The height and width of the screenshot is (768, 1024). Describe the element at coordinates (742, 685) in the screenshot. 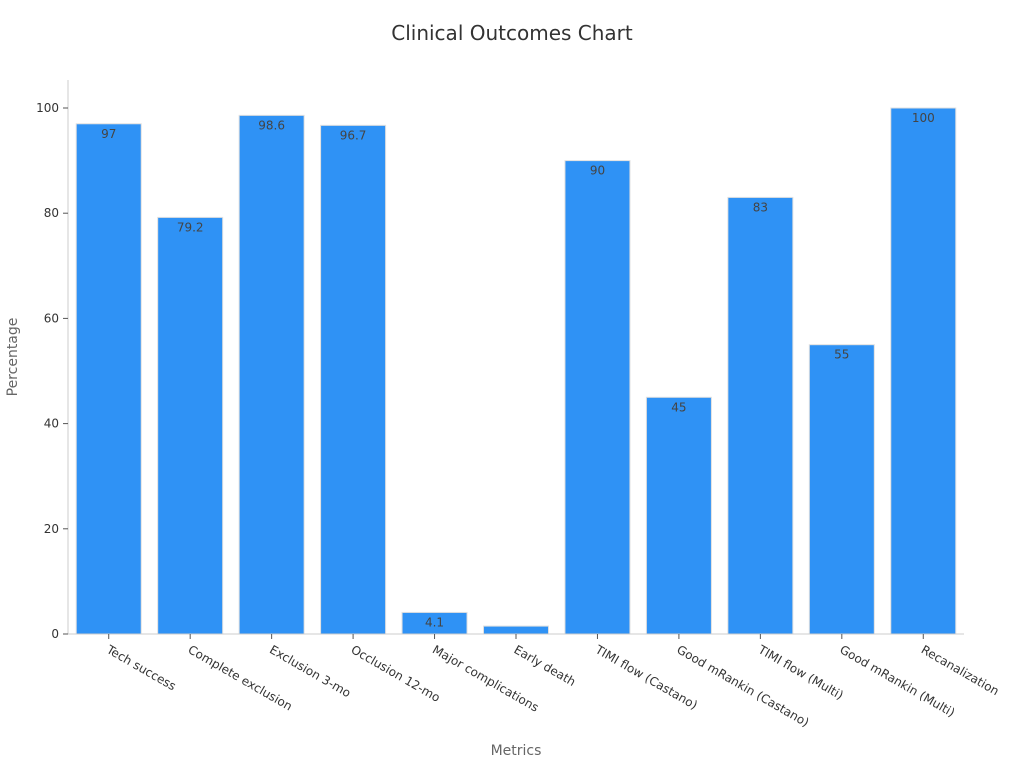

I see `x-tick-label: Good mRankin (Castano)` at that location.